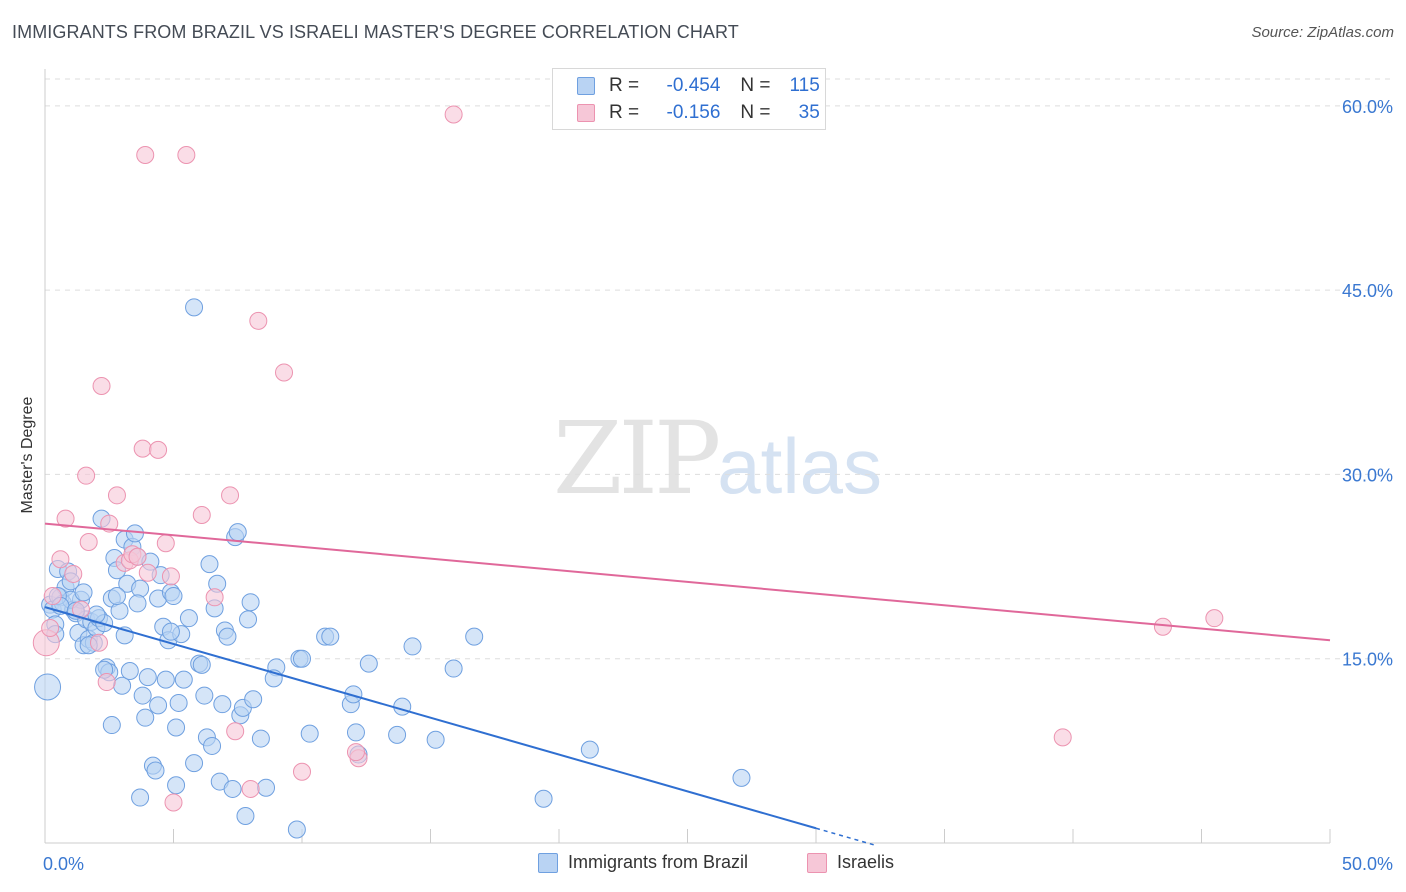  Describe the element at coordinates (755, 112) in the screenshot. I see `n-label: N =` at that location.